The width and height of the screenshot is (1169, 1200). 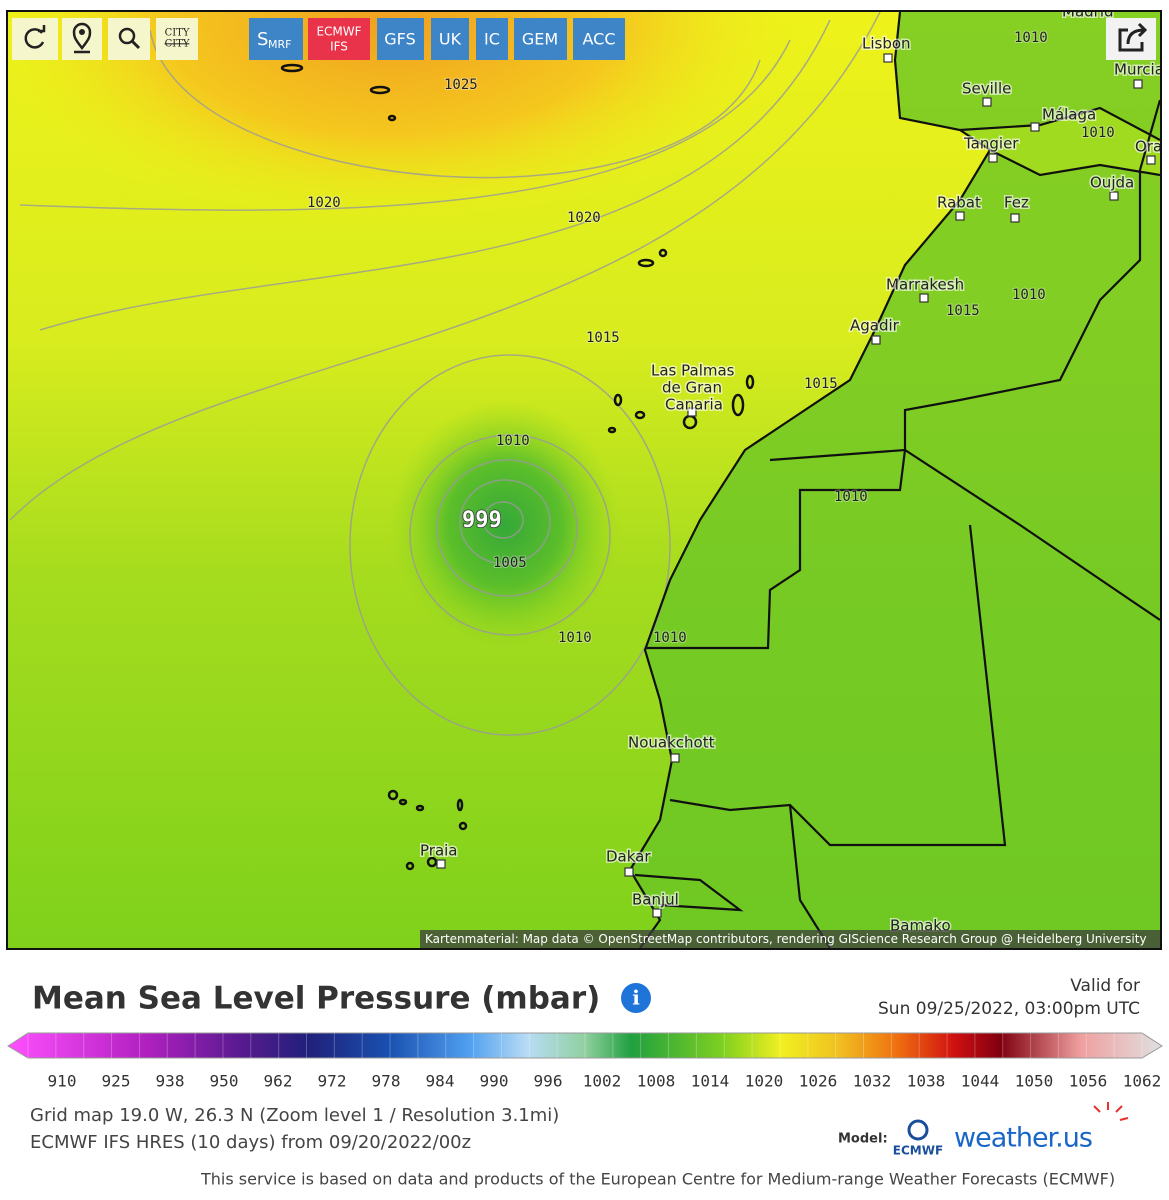 What do you see at coordinates (628, 857) in the screenshot?
I see `city-label: Dakar` at bounding box center [628, 857].